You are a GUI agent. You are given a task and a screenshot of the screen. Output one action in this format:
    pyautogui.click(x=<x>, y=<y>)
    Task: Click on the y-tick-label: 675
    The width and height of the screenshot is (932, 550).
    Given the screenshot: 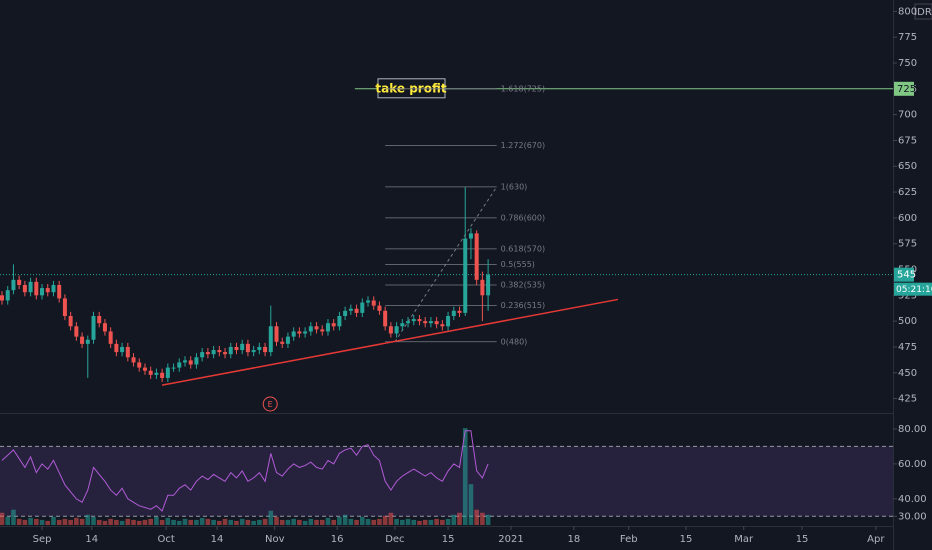 What is the action you would take?
    pyautogui.click(x=907, y=140)
    